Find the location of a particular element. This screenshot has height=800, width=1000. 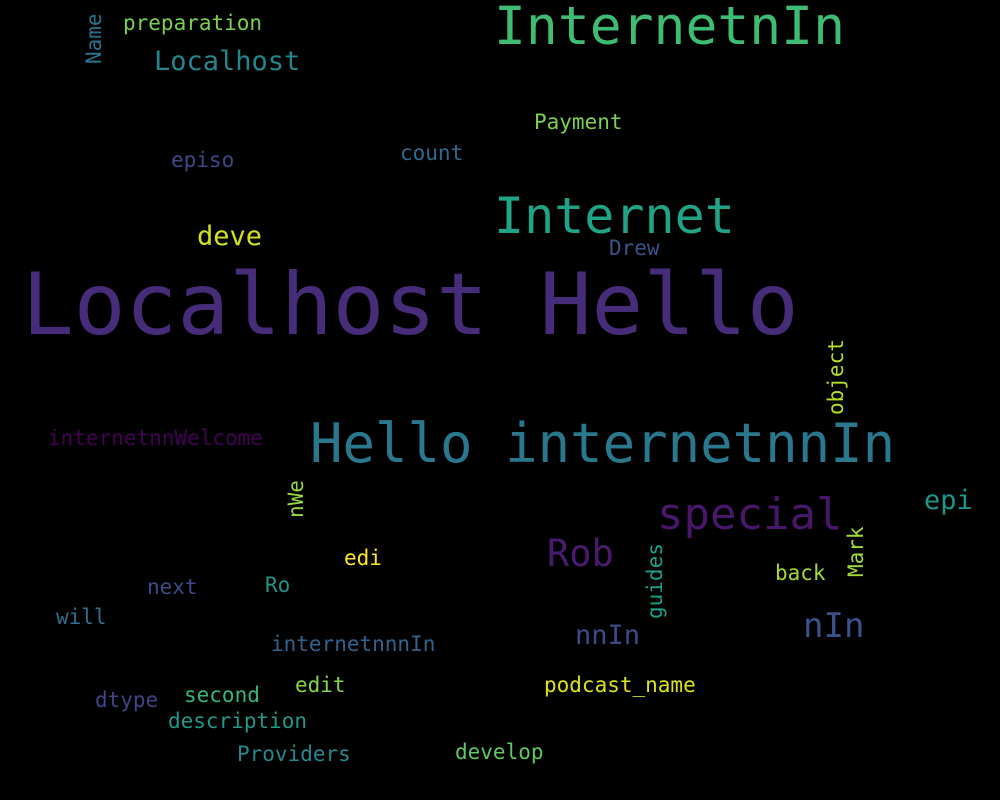

word-rob: Rob is located at coordinates (580, 553).